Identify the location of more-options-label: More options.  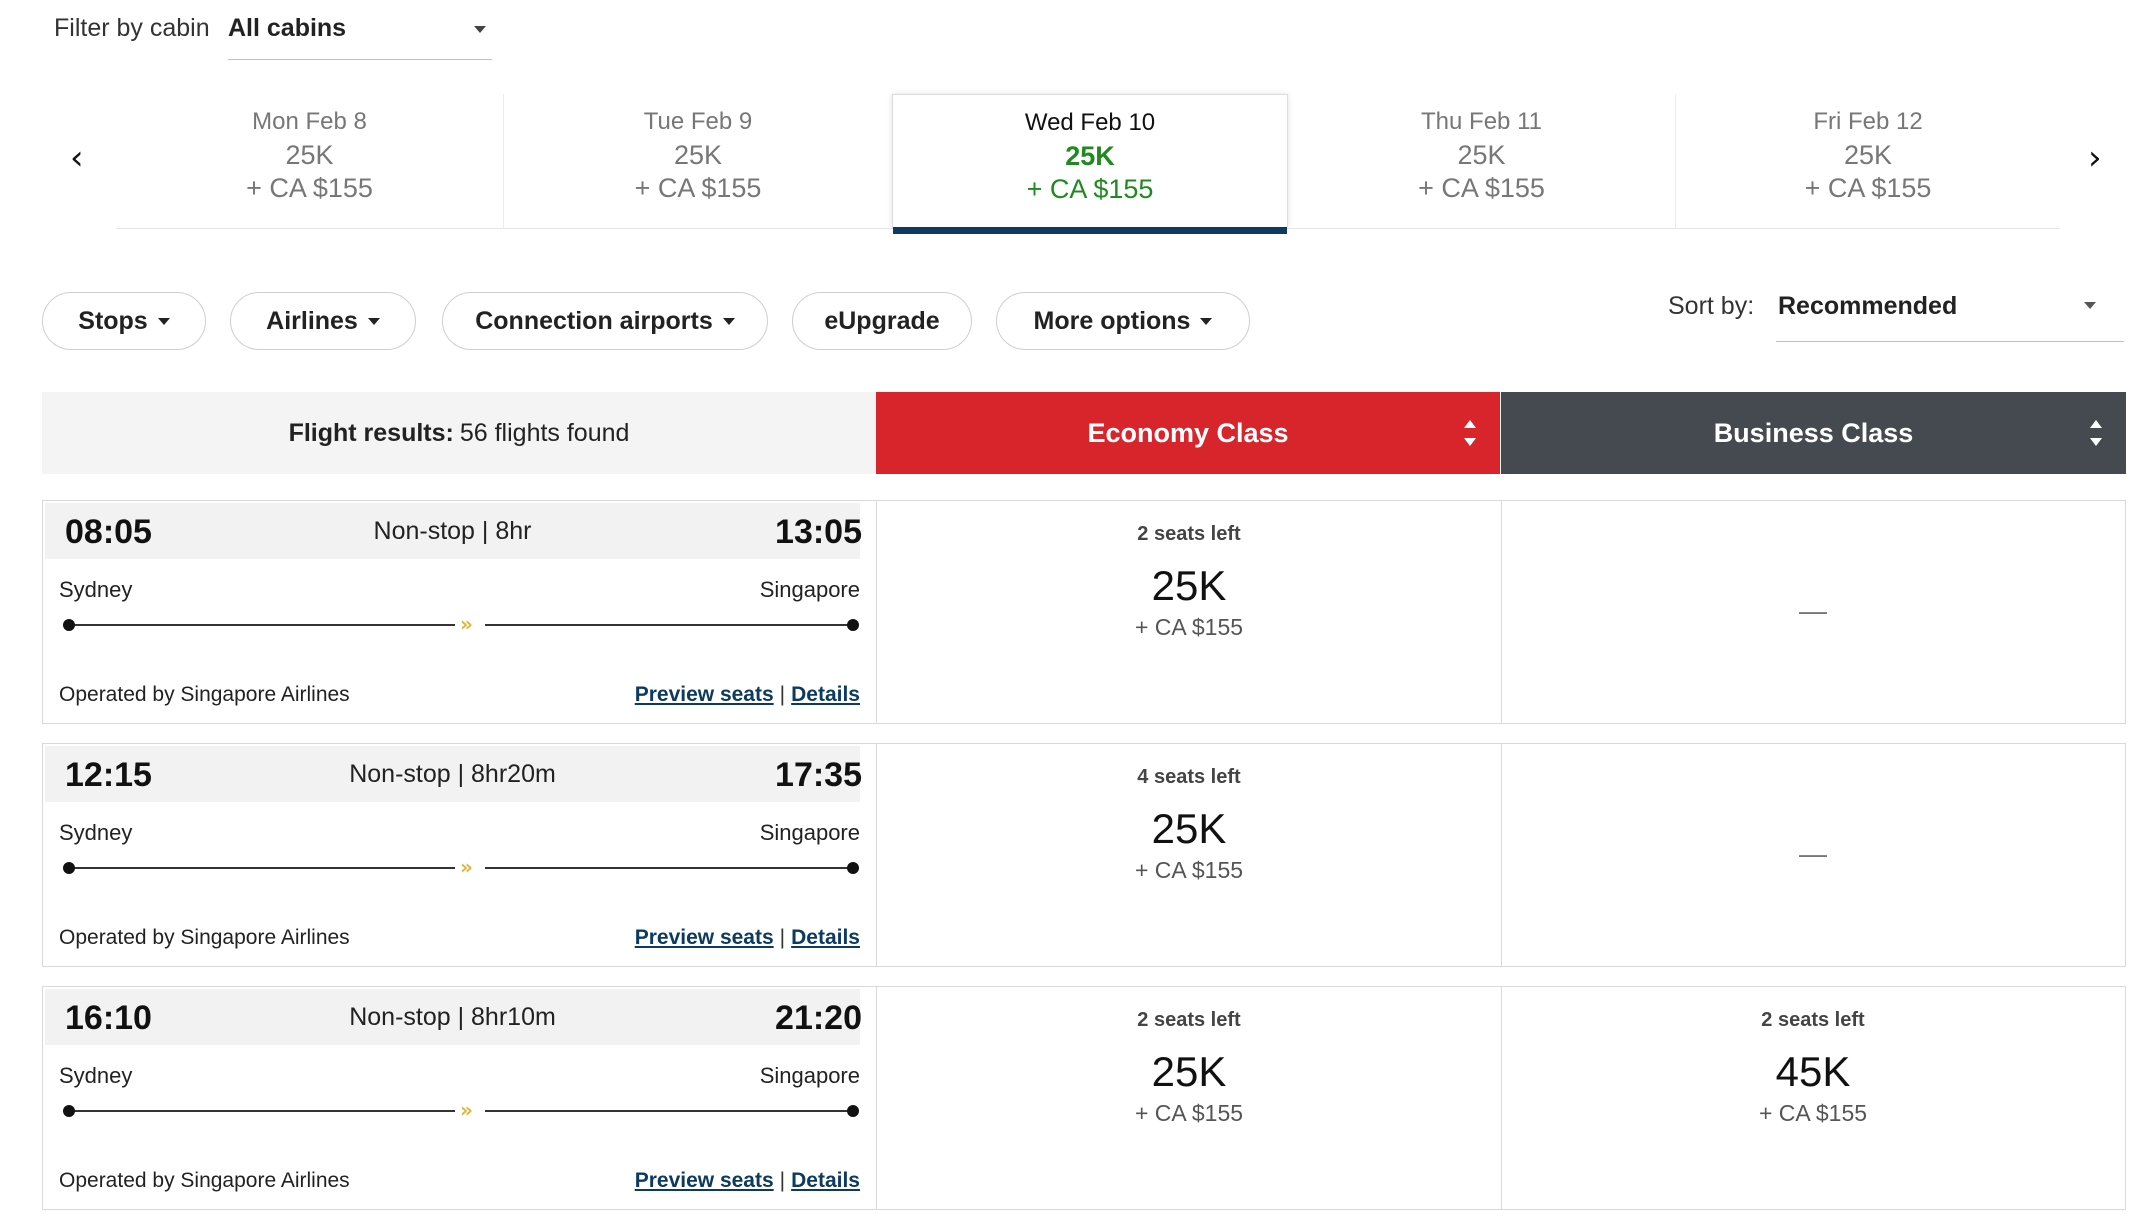
(1112, 320).